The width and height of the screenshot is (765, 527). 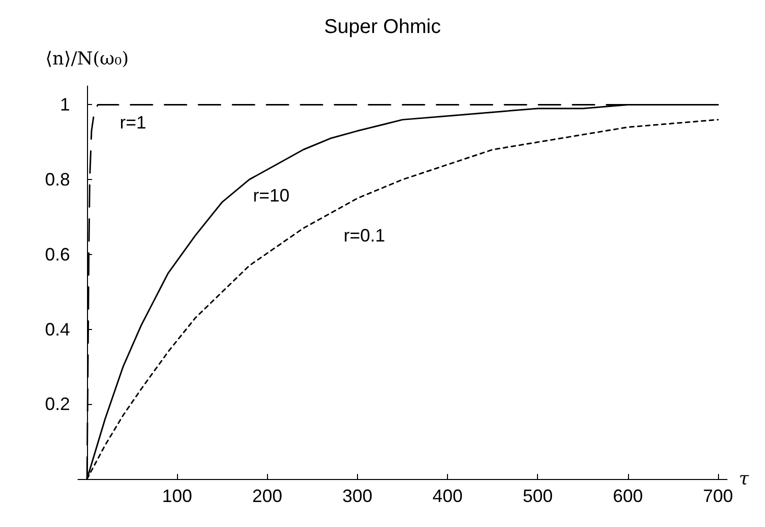 I want to click on series-label: r=0.1, so click(x=365, y=235).